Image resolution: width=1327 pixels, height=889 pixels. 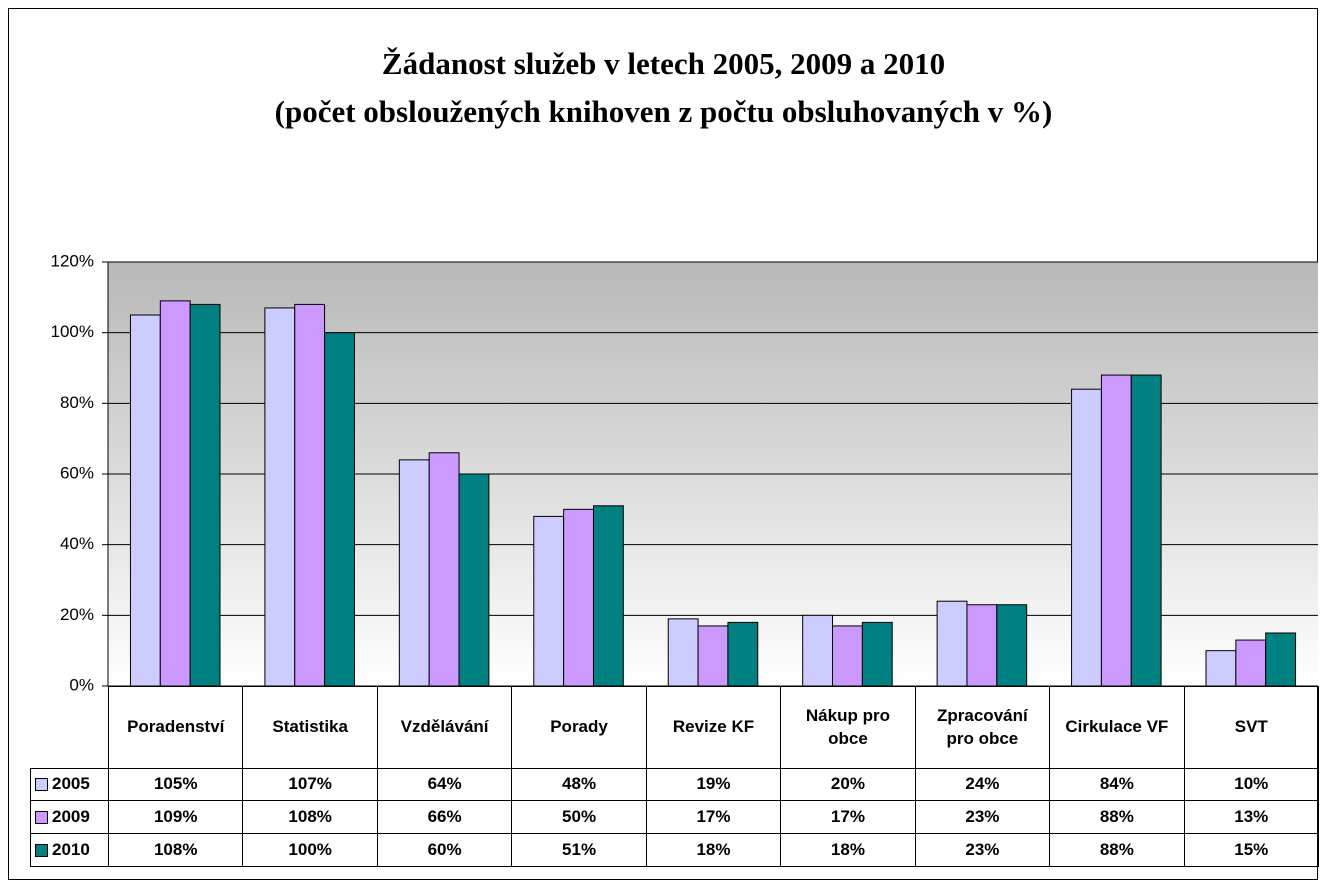 I want to click on category-cell: Zpracování pro obce, so click(x=982, y=727).